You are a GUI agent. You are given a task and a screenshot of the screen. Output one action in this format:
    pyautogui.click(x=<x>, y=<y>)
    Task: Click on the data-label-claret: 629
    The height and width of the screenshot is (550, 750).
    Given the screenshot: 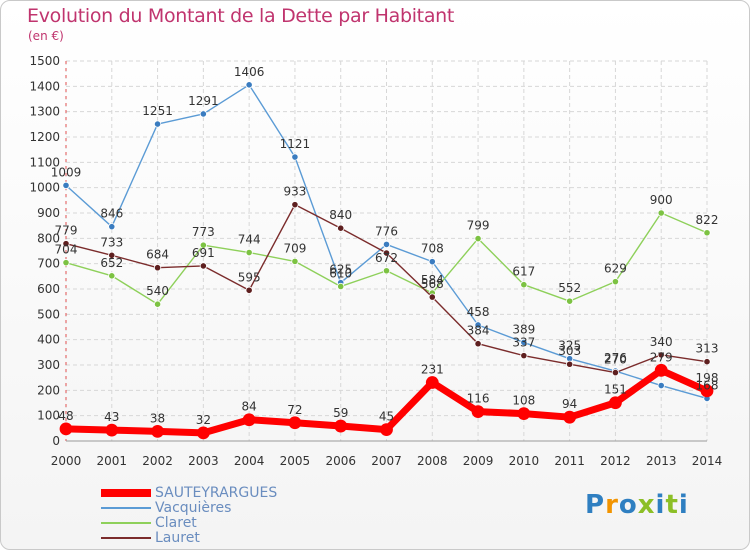 What is the action you would take?
    pyautogui.click(x=615, y=269)
    